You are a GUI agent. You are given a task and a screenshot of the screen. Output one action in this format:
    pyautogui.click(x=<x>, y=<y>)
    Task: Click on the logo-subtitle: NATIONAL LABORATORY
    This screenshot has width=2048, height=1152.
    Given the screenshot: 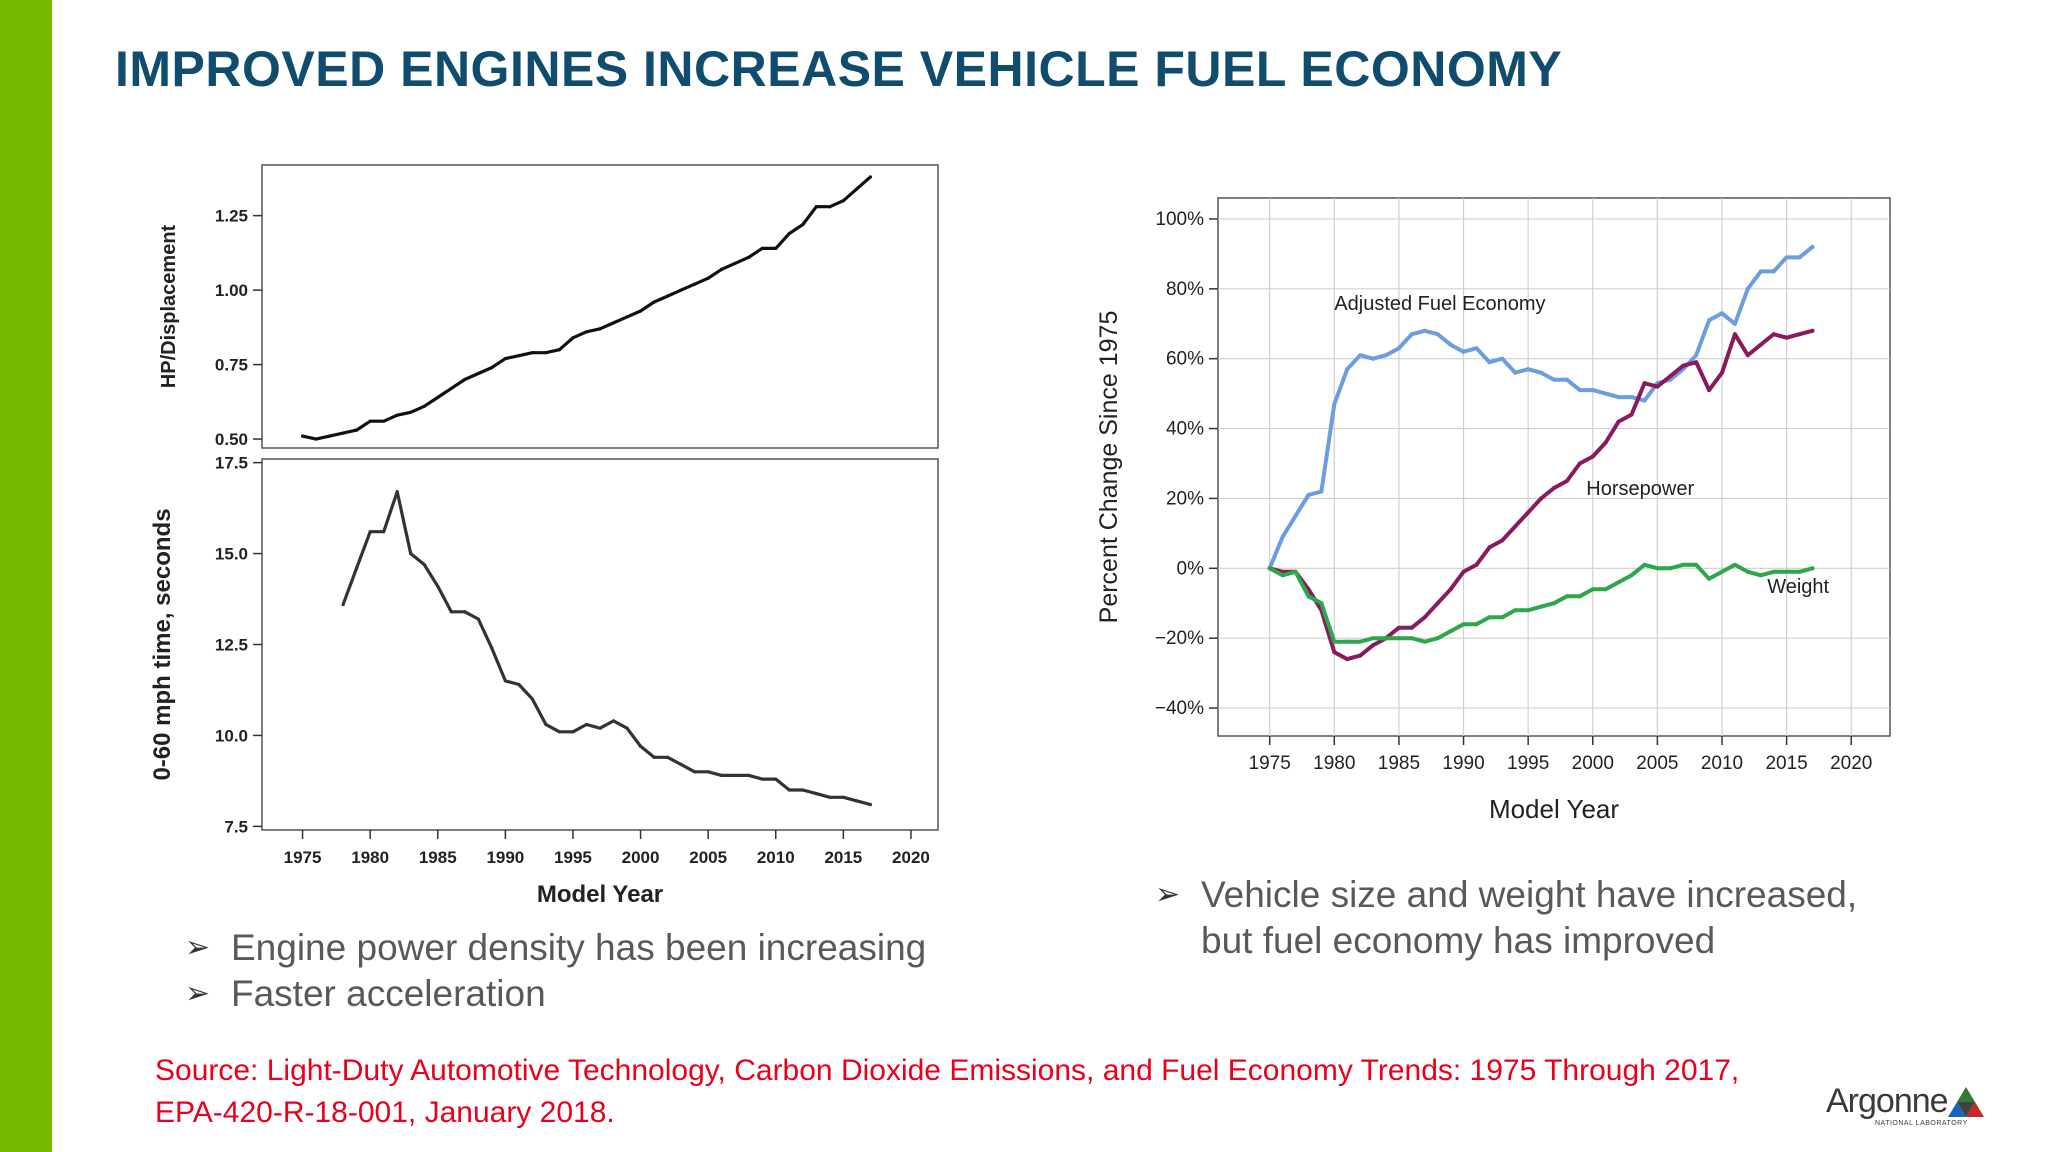 What is the action you would take?
    pyautogui.click(x=1921, y=1123)
    